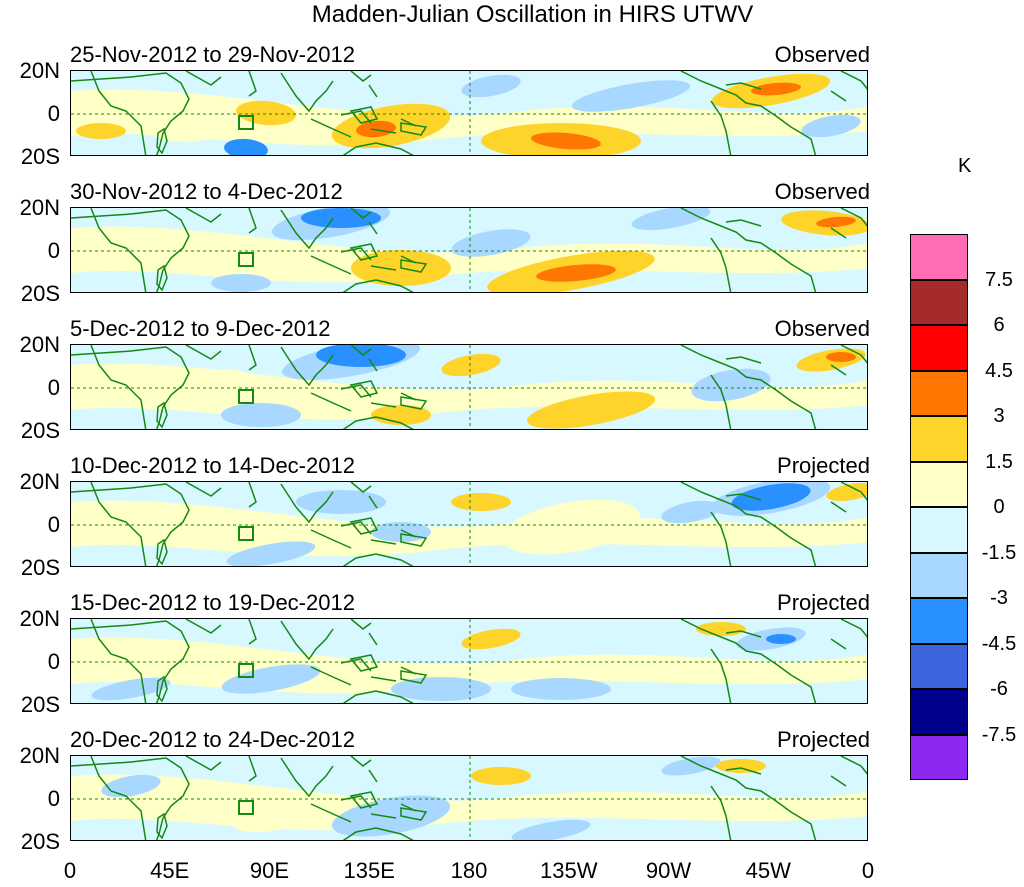 The height and width of the screenshot is (887, 1024). Describe the element at coordinates (170, 870) in the screenshot. I see `longitude-label: 45E` at that location.